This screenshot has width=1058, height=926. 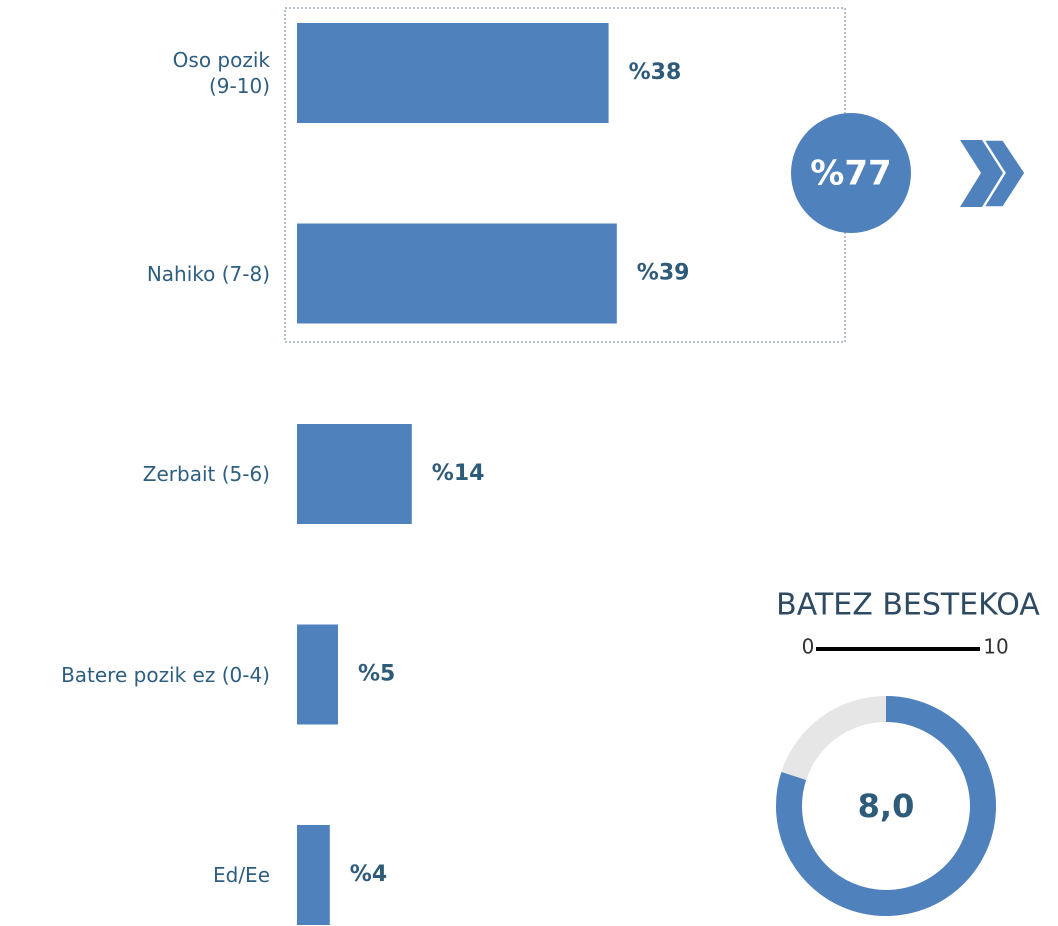 I want to click on value-label: %5, so click(x=376, y=674).